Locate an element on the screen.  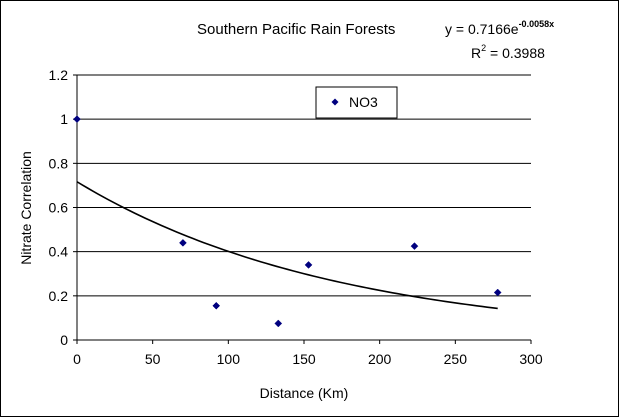
legend: NO3 is located at coordinates (356, 102).